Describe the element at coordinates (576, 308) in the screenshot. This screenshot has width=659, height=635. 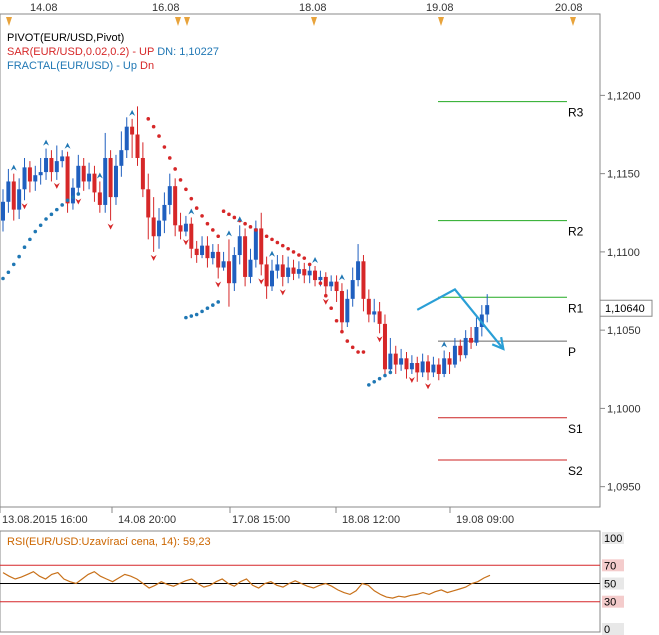
I see `pivot-label-R1: R1` at that location.